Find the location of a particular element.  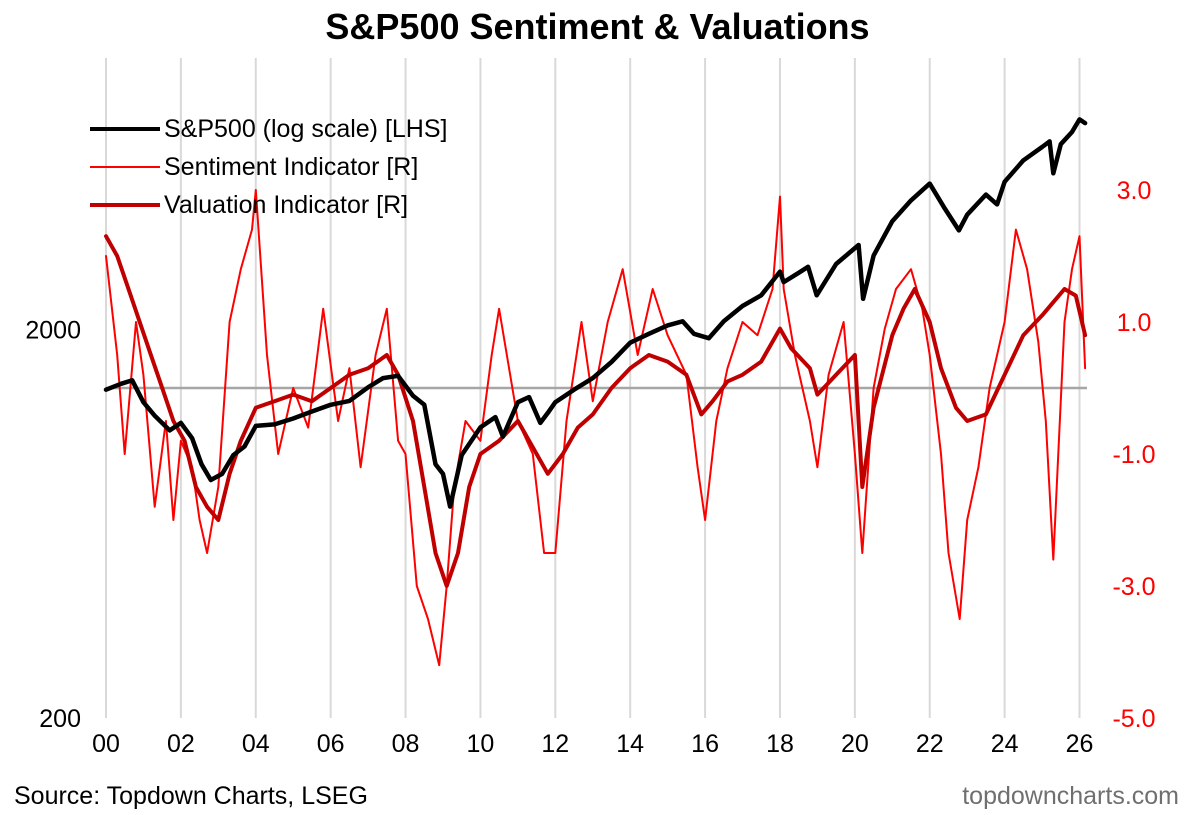

right-tick-label: 1.0 is located at coordinates (1134, 323).